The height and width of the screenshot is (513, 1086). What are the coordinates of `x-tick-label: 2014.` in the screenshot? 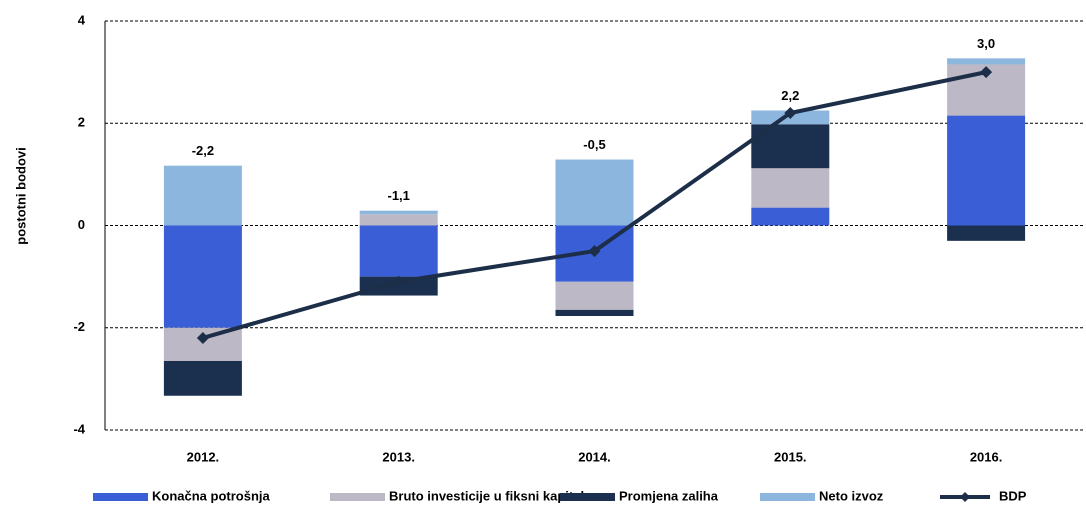 It's located at (594, 456).